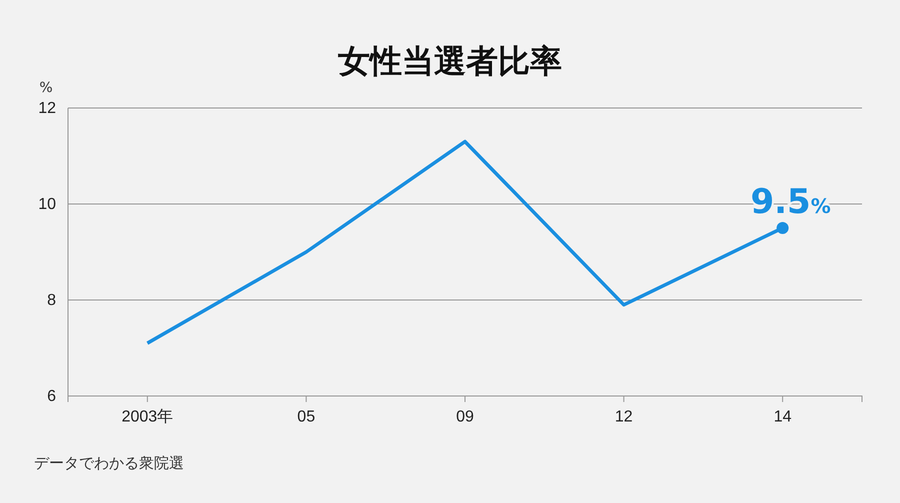 This screenshot has width=900, height=503. Describe the element at coordinates (47, 205) in the screenshot. I see `y-tick-label: 10` at that location.